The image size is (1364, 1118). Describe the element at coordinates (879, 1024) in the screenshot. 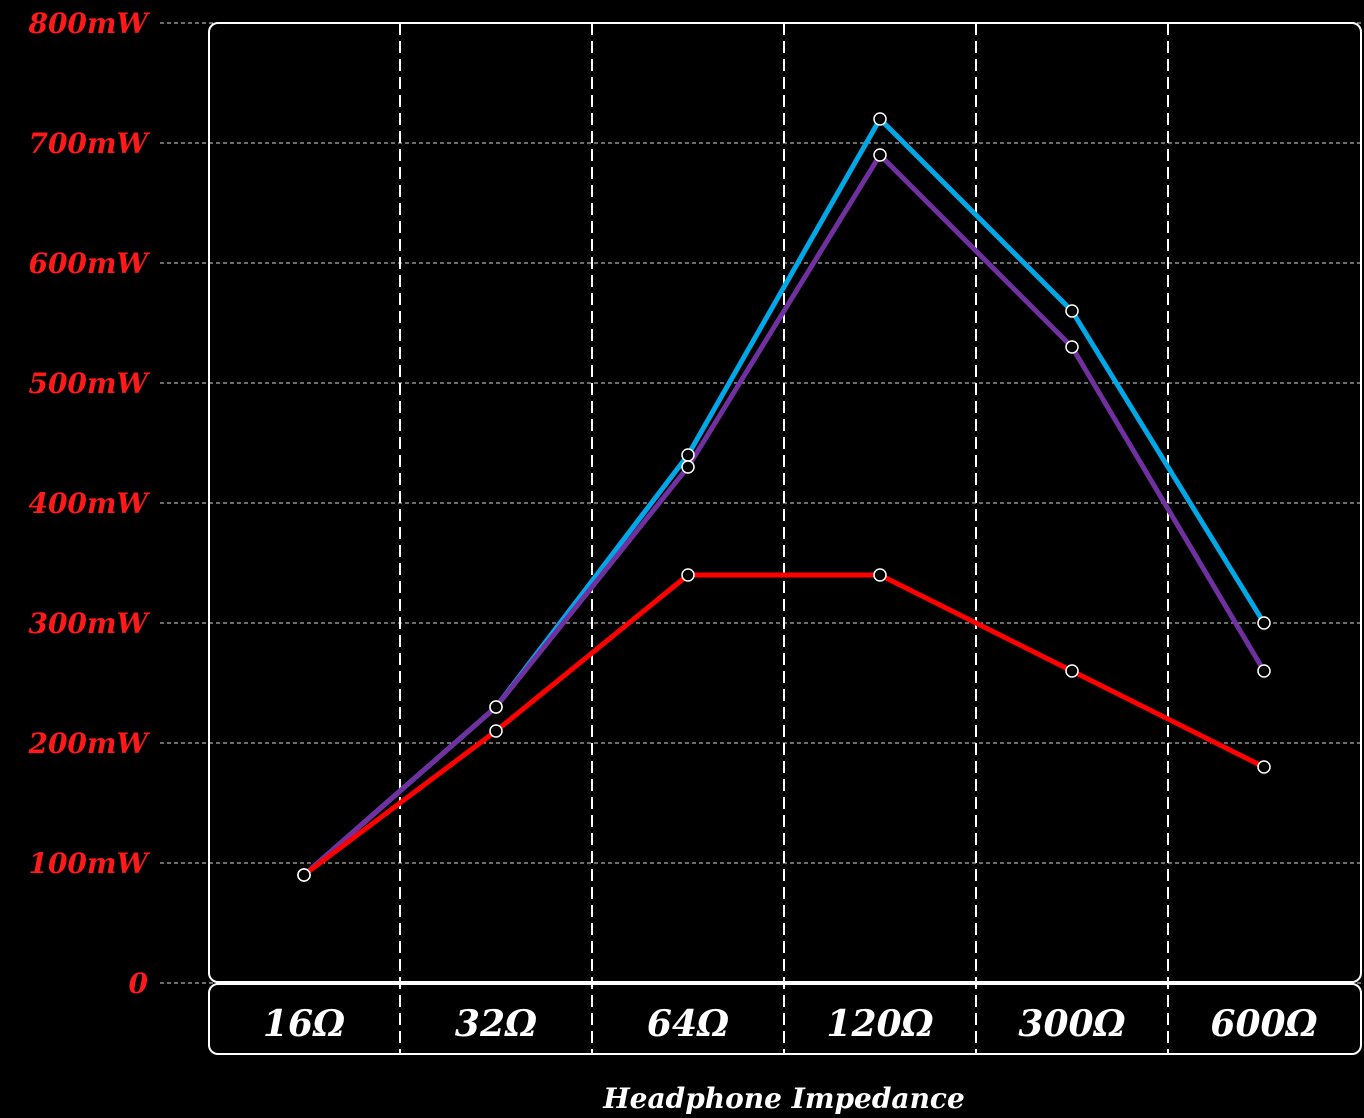

I see `x-tick-label: 120Ω` at that location.